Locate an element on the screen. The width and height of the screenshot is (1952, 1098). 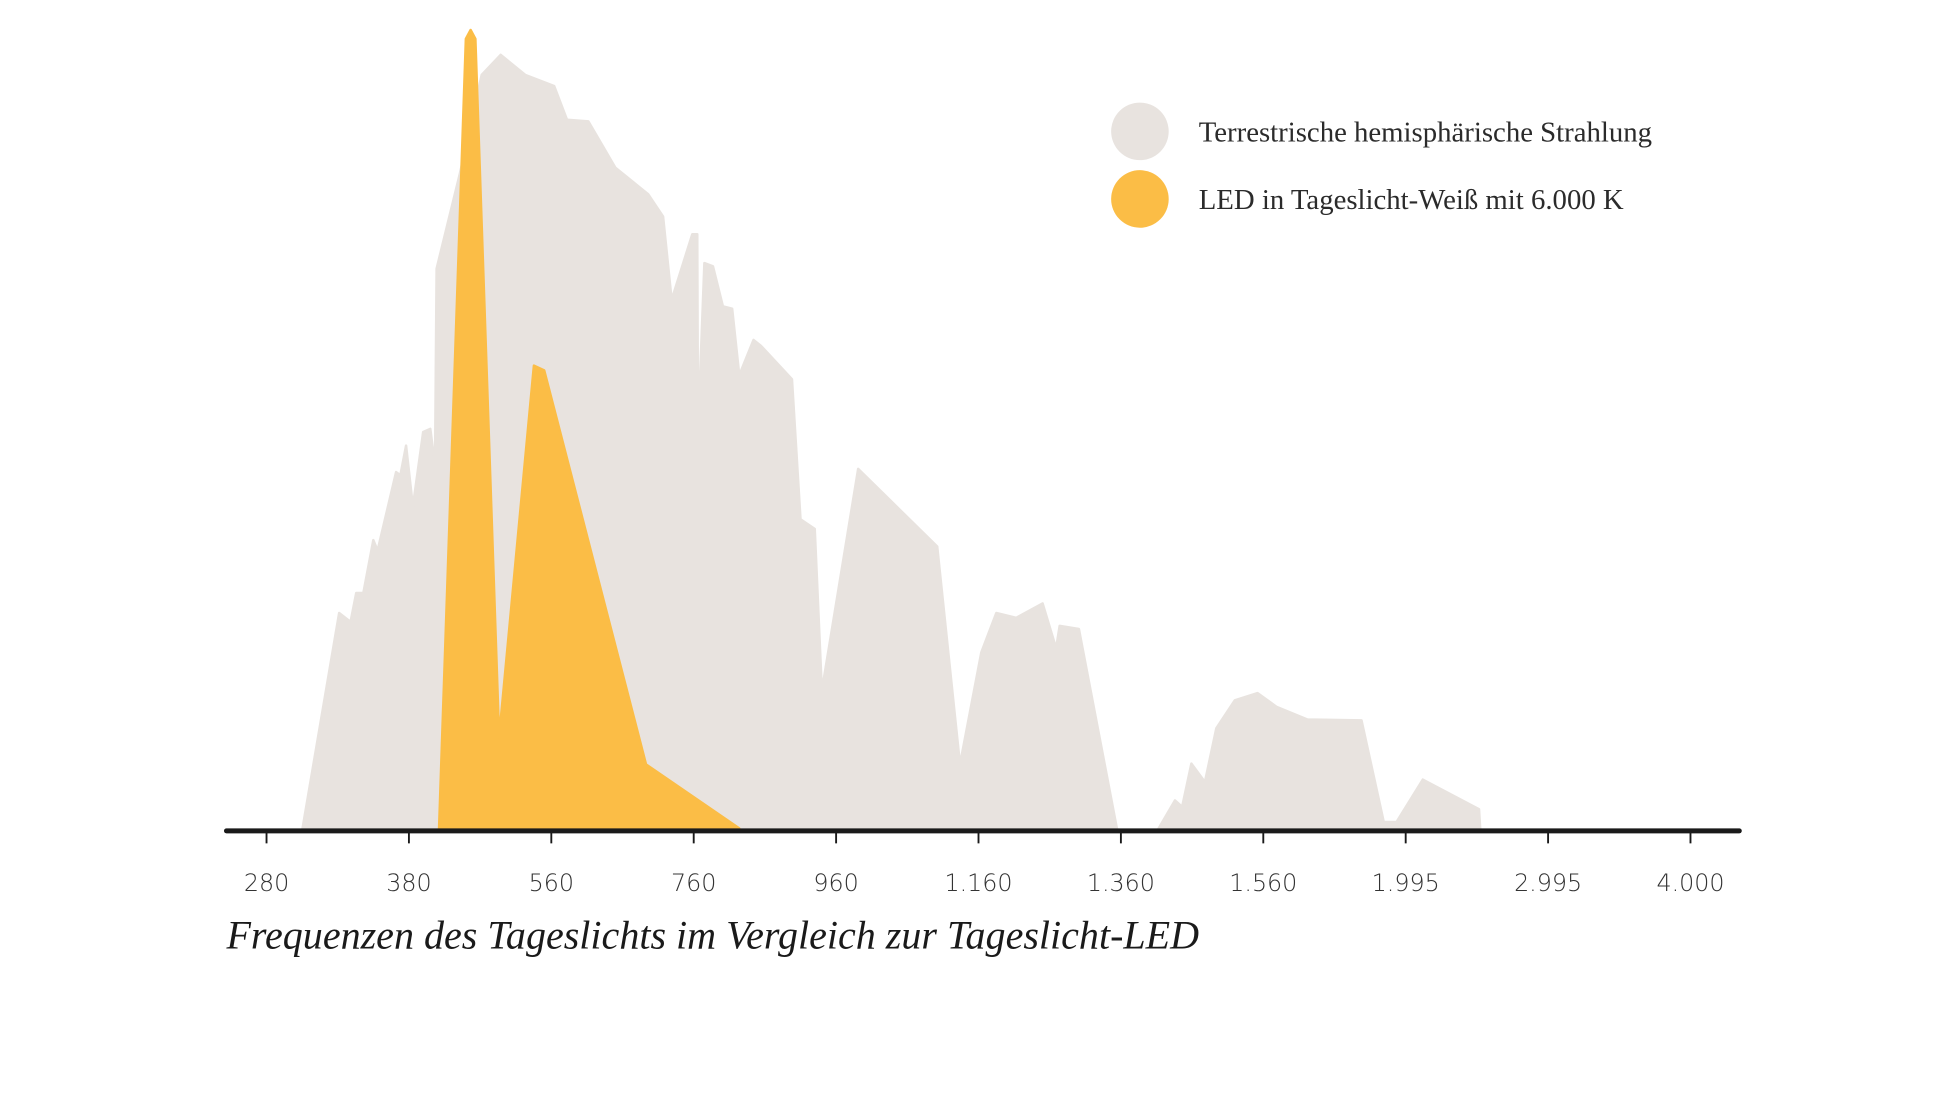
x-tick-label: 760 is located at coordinates (693, 883).